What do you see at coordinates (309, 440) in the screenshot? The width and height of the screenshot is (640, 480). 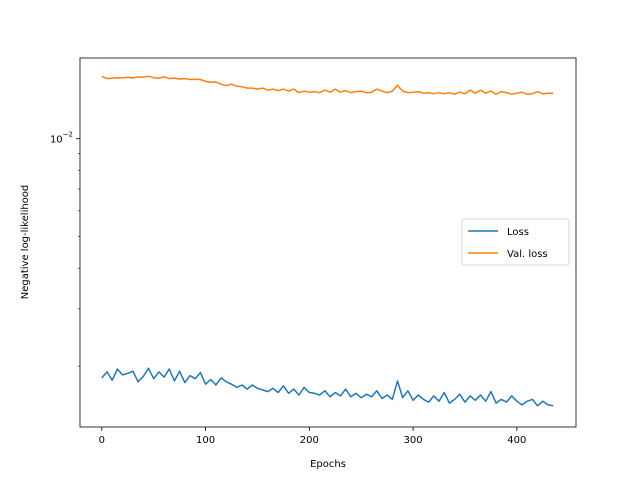 I see `x-tick-label: 200` at bounding box center [309, 440].